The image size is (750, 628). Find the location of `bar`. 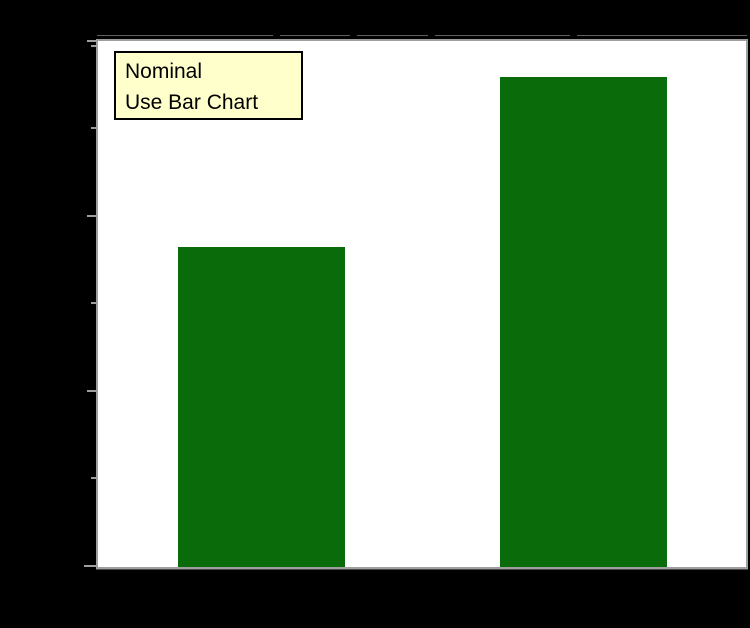

bar is located at coordinates (261, 407).